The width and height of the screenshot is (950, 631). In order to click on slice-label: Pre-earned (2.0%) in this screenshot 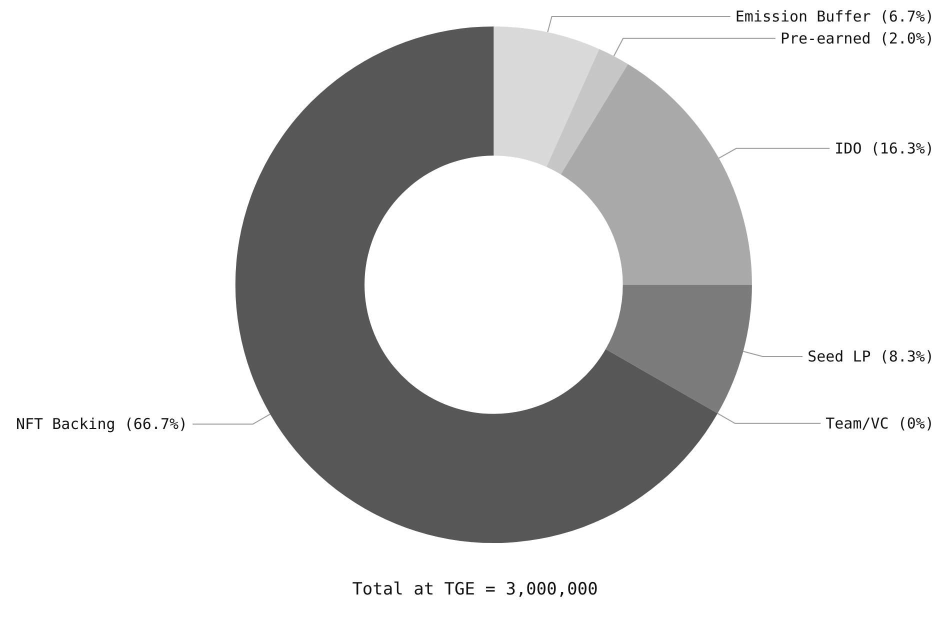, I will do `click(857, 38)`.